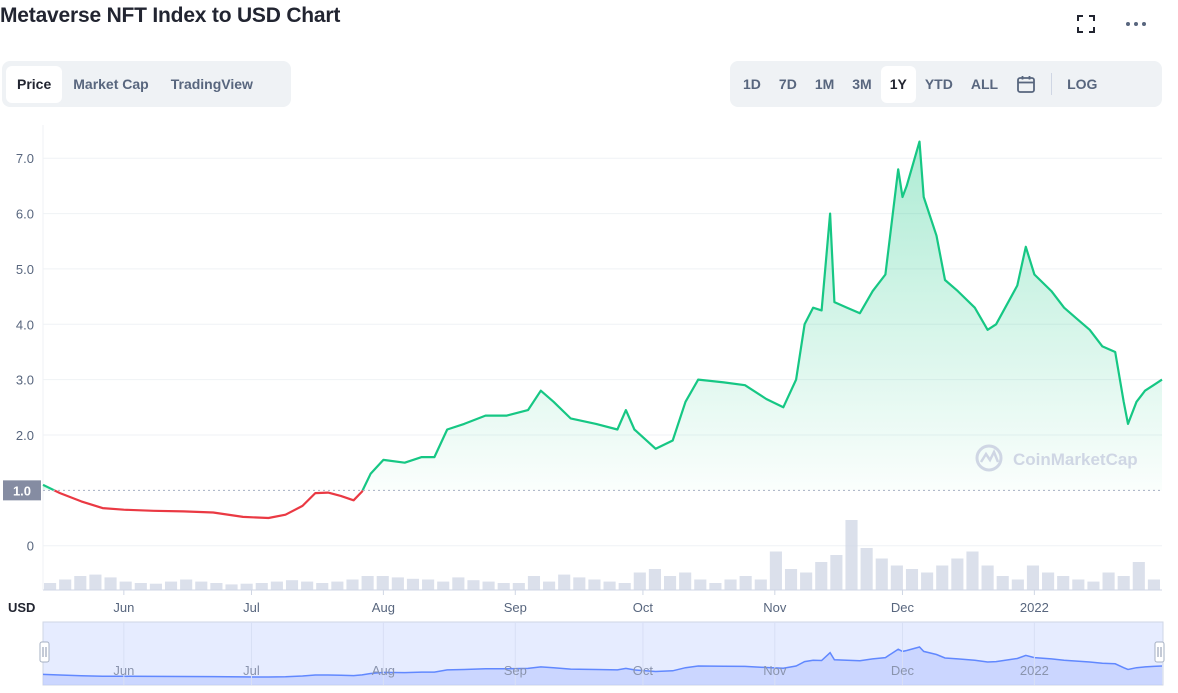  I want to click on coinmarketcap-watermark: CoinMarketCap, so click(1056, 458).